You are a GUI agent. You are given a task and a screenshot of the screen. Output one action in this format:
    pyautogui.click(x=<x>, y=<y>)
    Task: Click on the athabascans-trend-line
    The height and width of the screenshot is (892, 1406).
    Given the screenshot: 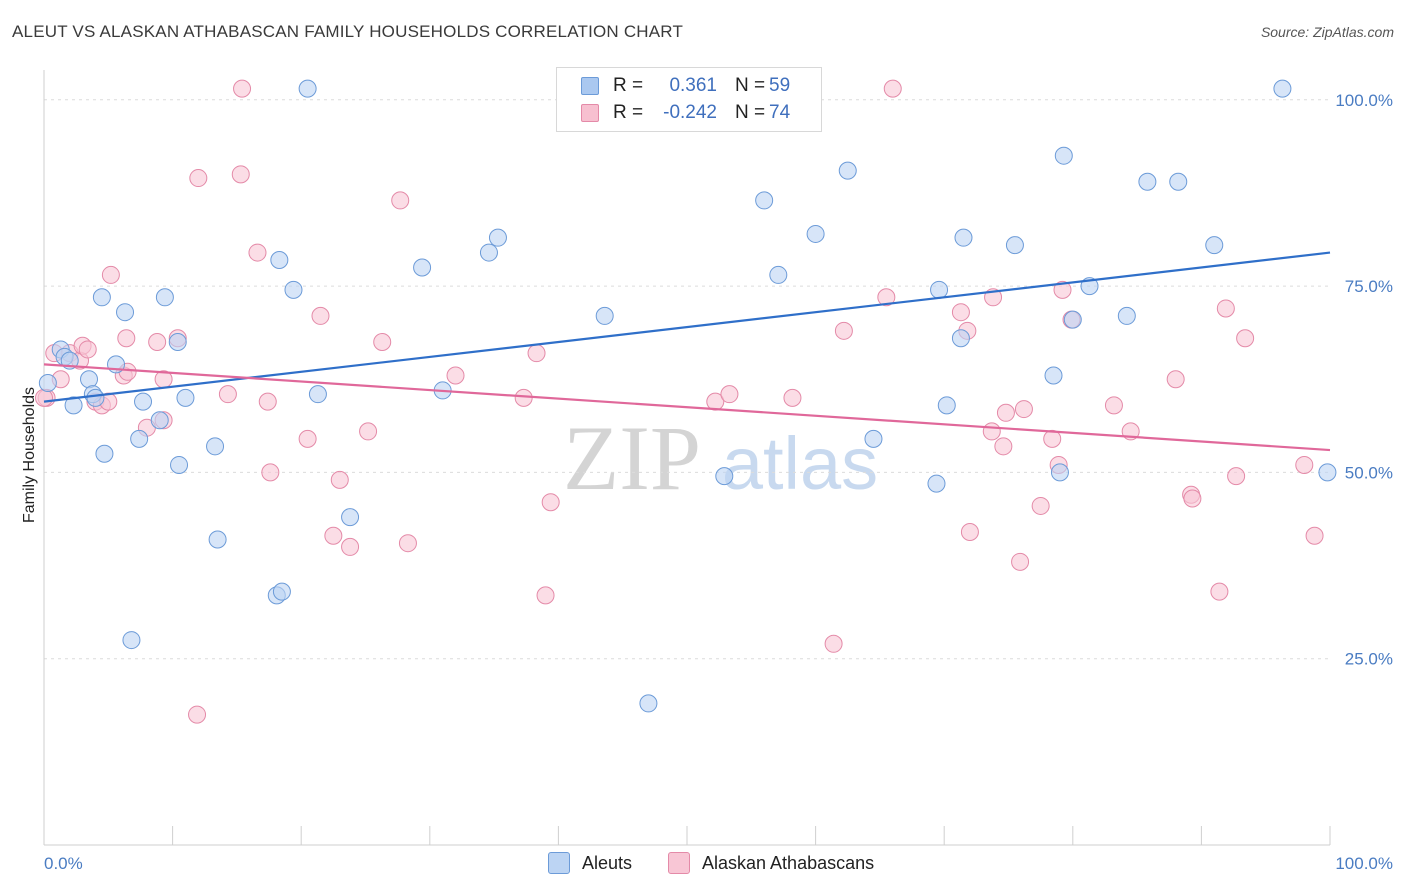 What is the action you would take?
    pyautogui.click(x=687, y=407)
    